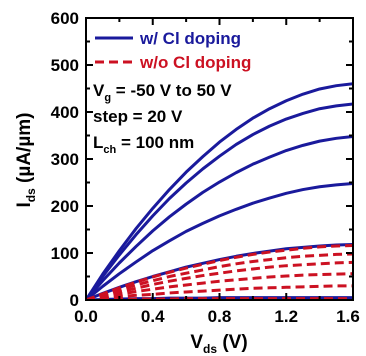  I want to click on y-tick-labels: 0 100 200 300 400 500 600, so click(65, 159).